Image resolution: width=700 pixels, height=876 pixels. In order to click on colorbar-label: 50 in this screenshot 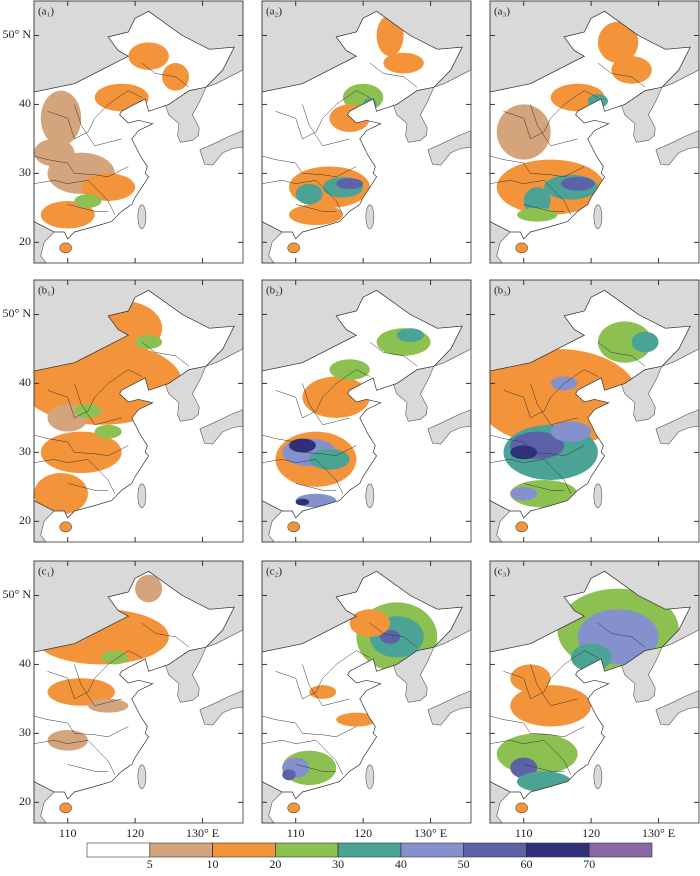, I will do `click(464, 864)`.